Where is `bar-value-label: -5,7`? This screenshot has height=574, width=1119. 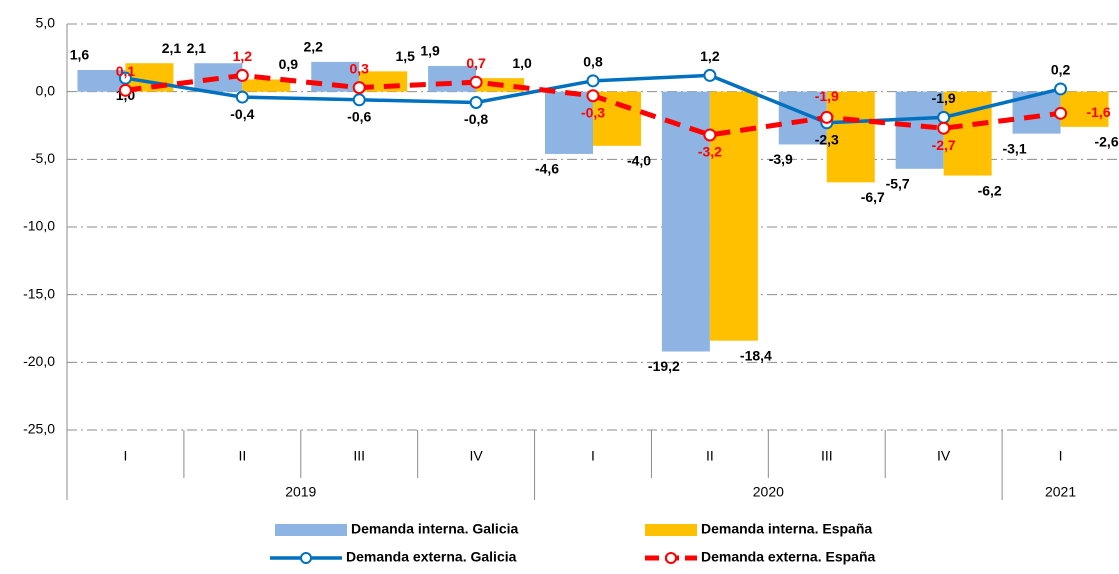
bar-value-label: -5,7 is located at coordinates (898, 184).